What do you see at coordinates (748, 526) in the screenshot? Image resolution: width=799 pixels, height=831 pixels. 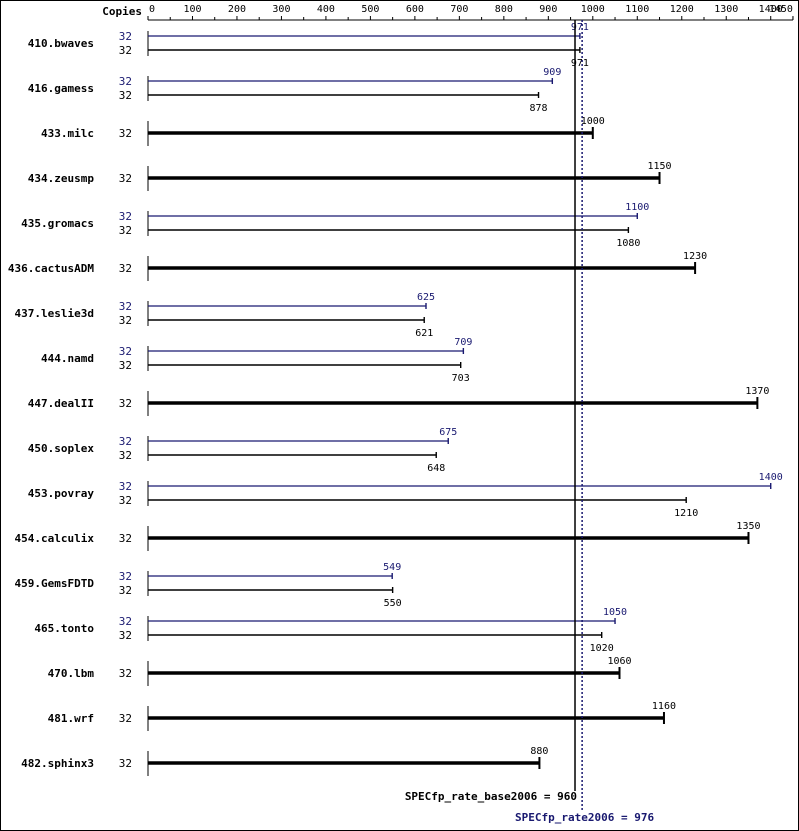 I see `base-value-label: 1350` at bounding box center [748, 526].